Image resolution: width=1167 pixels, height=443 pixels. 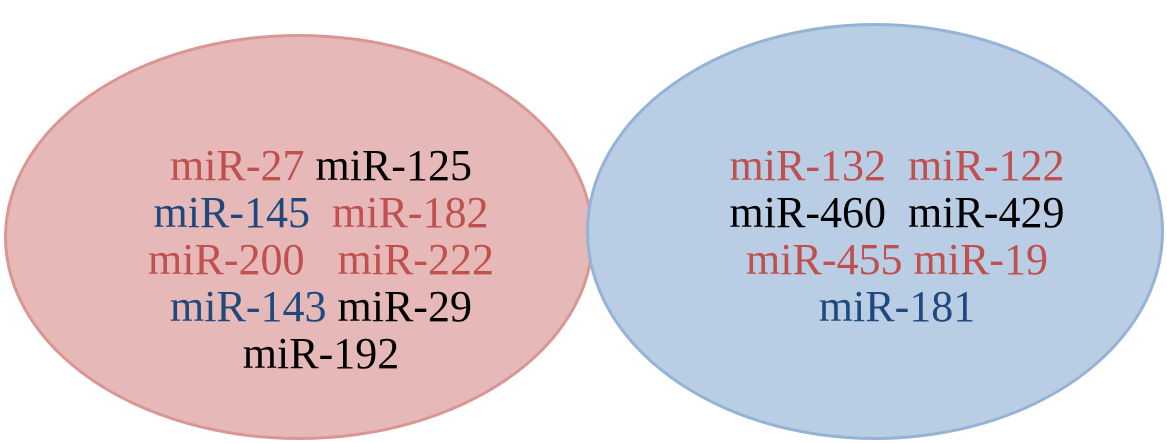 What do you see at coordinates (388, 165) in the screenshot?
I see `mirna-label: miR-125` at bounding box center [388, 165].